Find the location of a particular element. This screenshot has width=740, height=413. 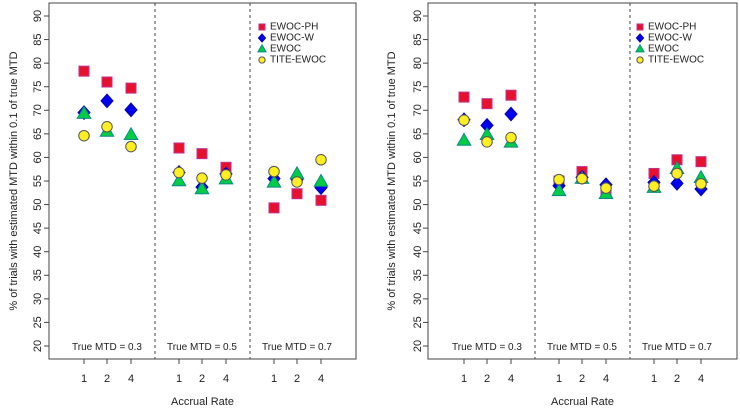

y-tick-label: 45 is located at coordinates (418, 228).